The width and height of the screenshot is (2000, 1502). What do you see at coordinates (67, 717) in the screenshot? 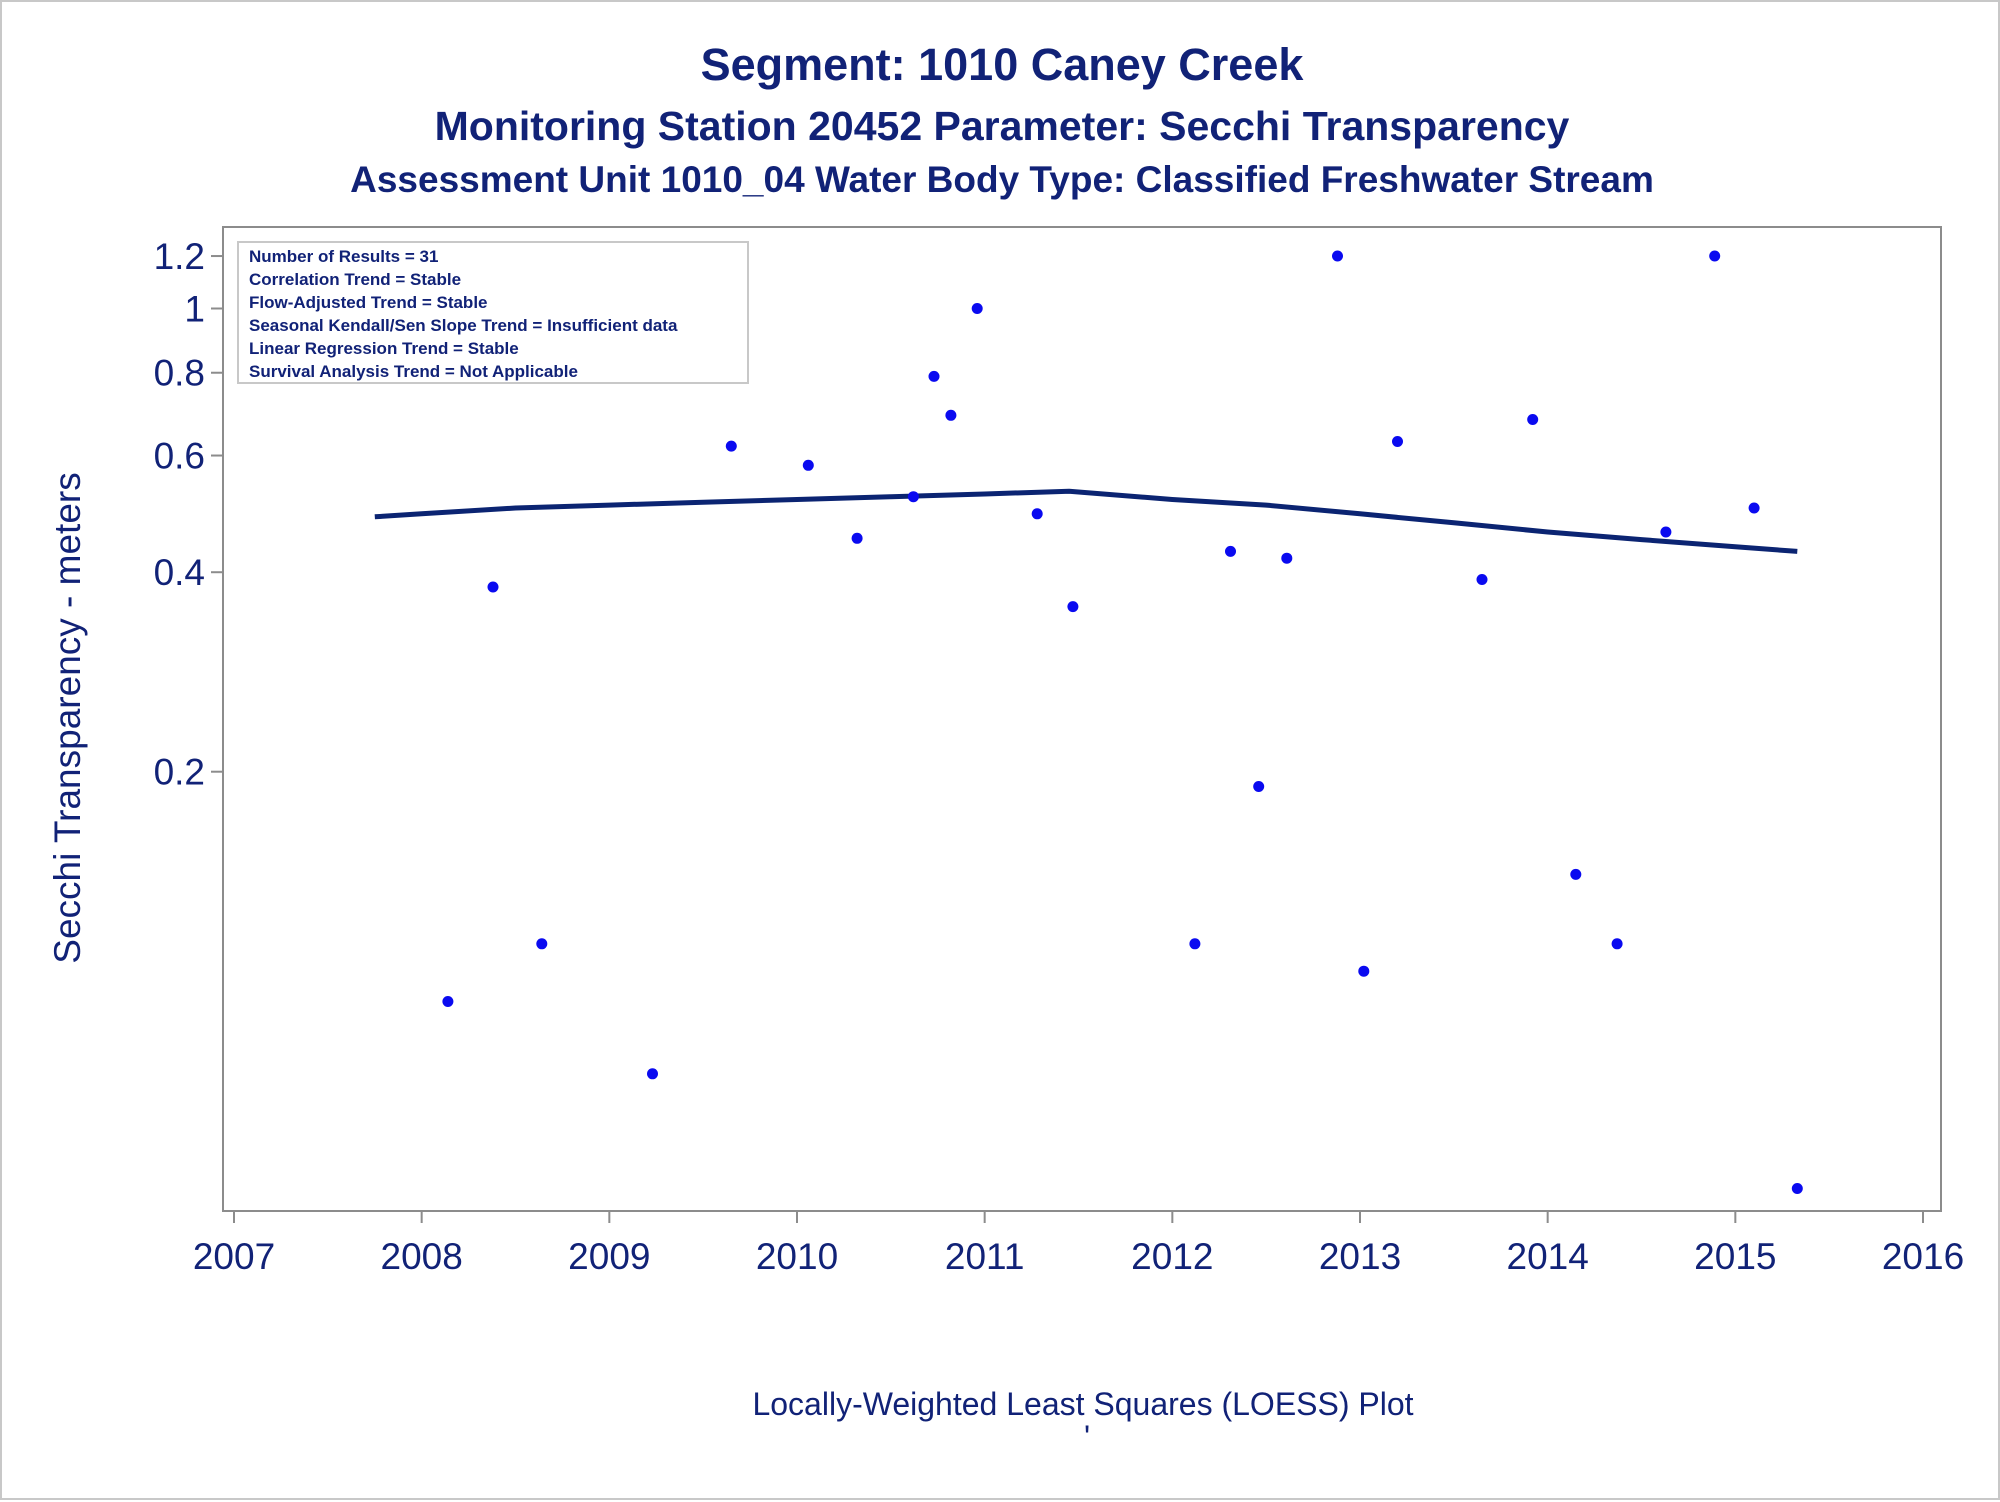
I see `y-axis-label: Secchi Transparency - meters` at bounding box center [67, 717].